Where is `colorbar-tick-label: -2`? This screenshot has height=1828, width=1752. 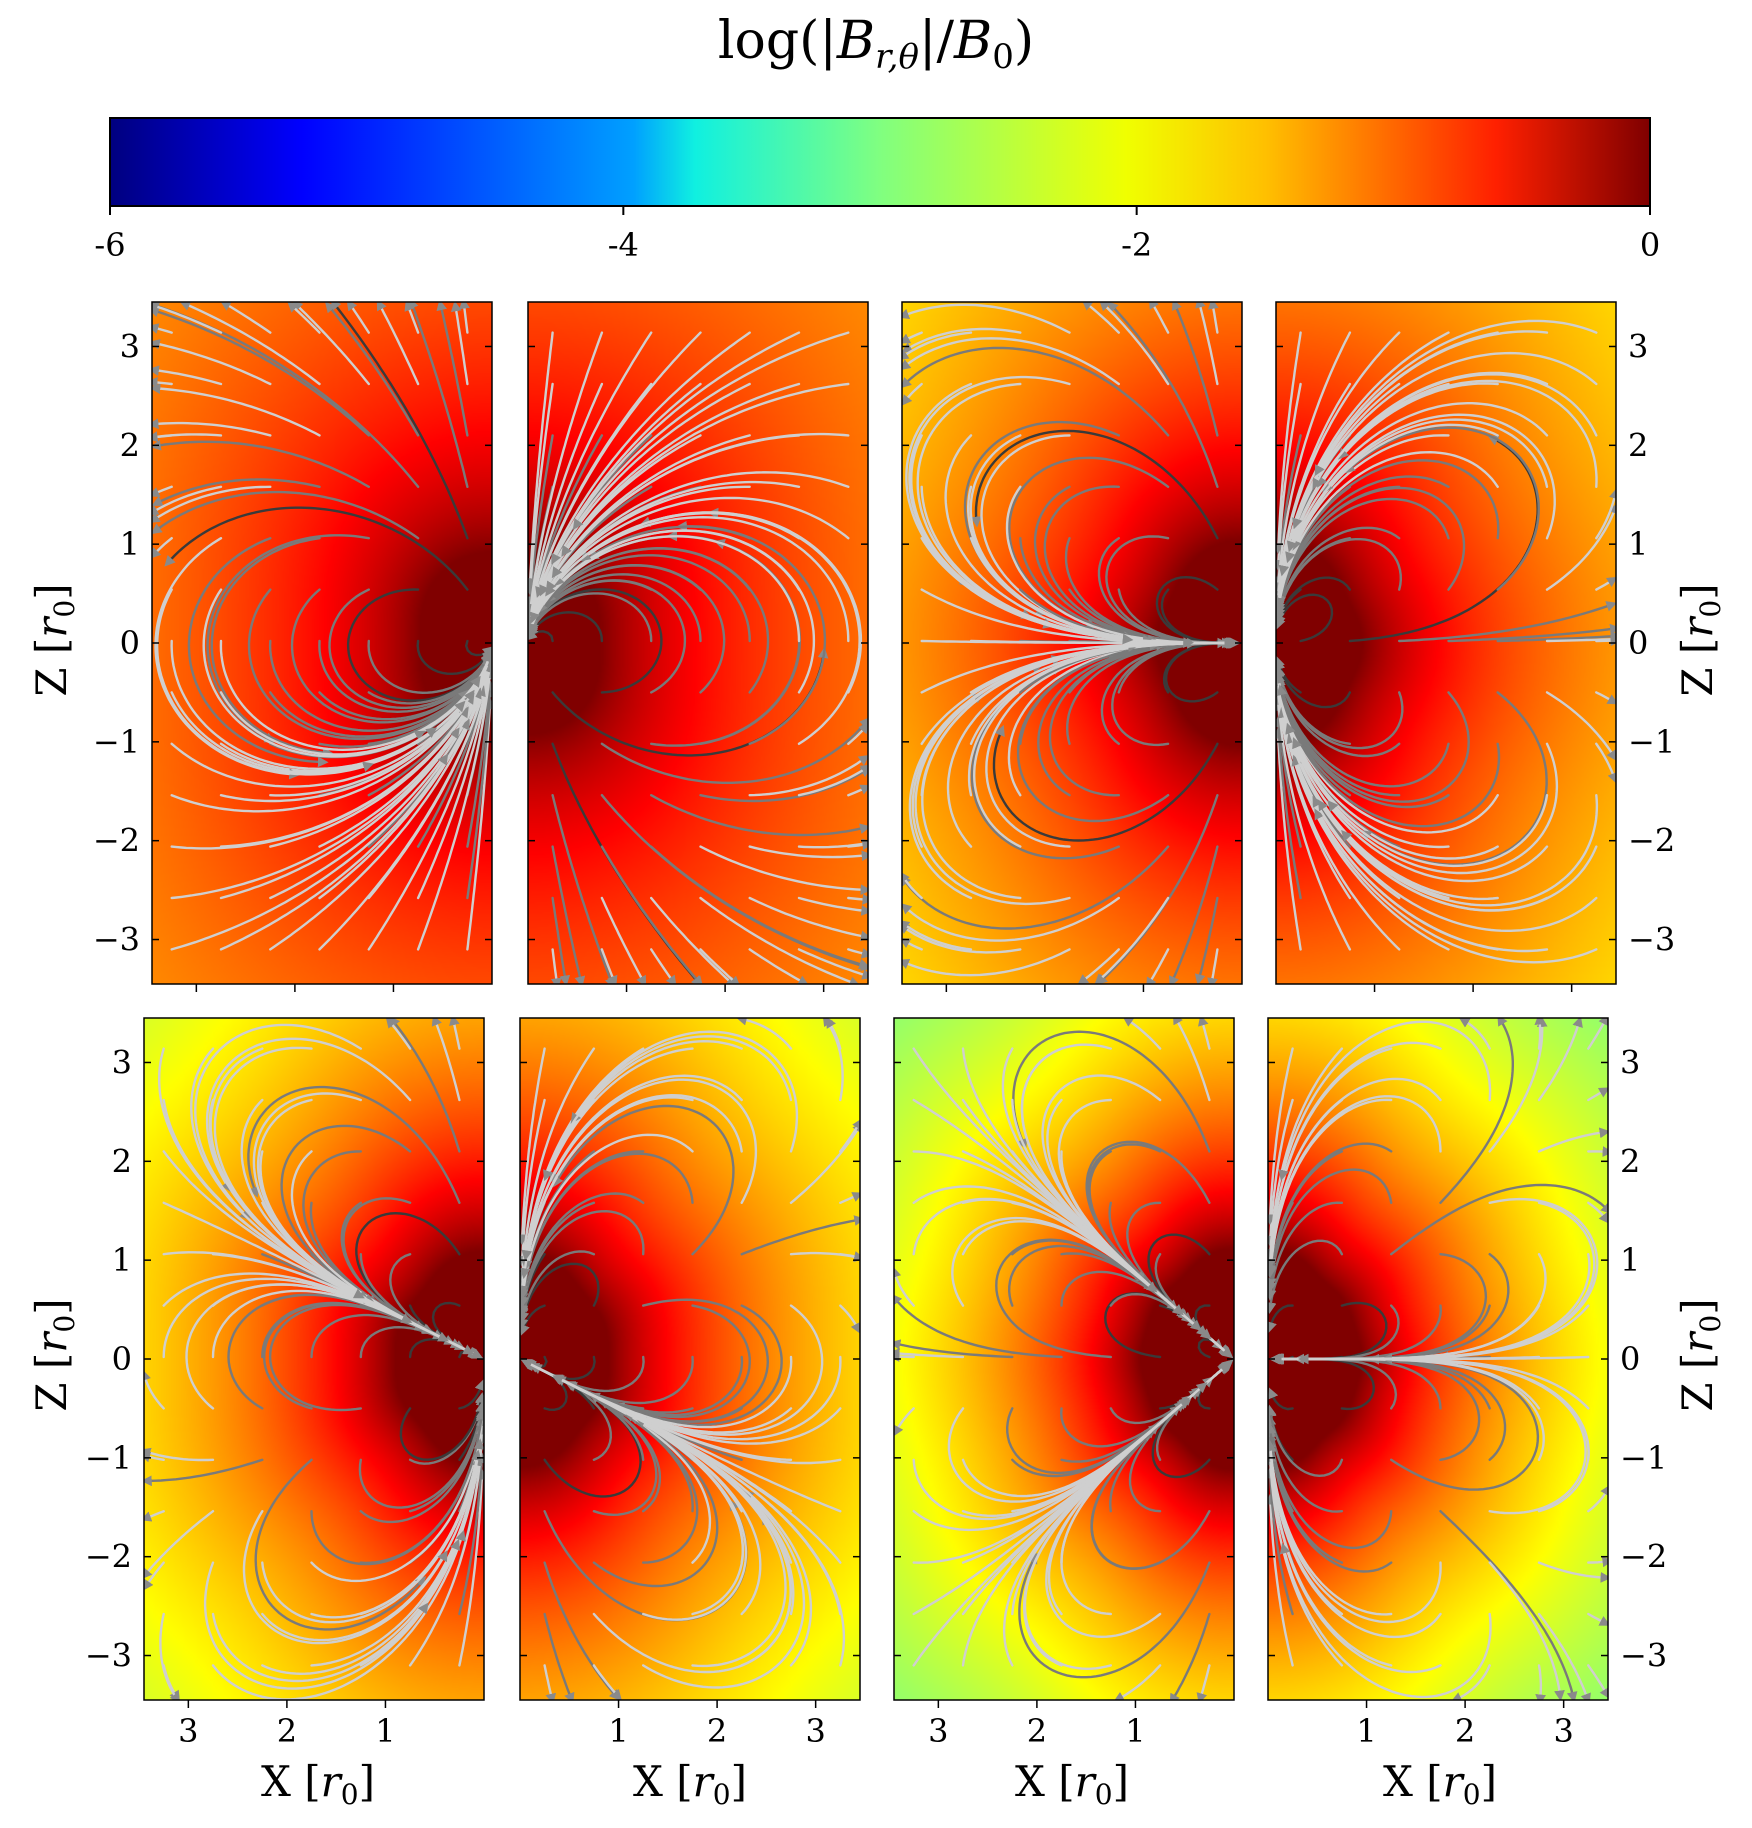 colorbar-tick-label: -2 is located at coordinates (1136, 245).